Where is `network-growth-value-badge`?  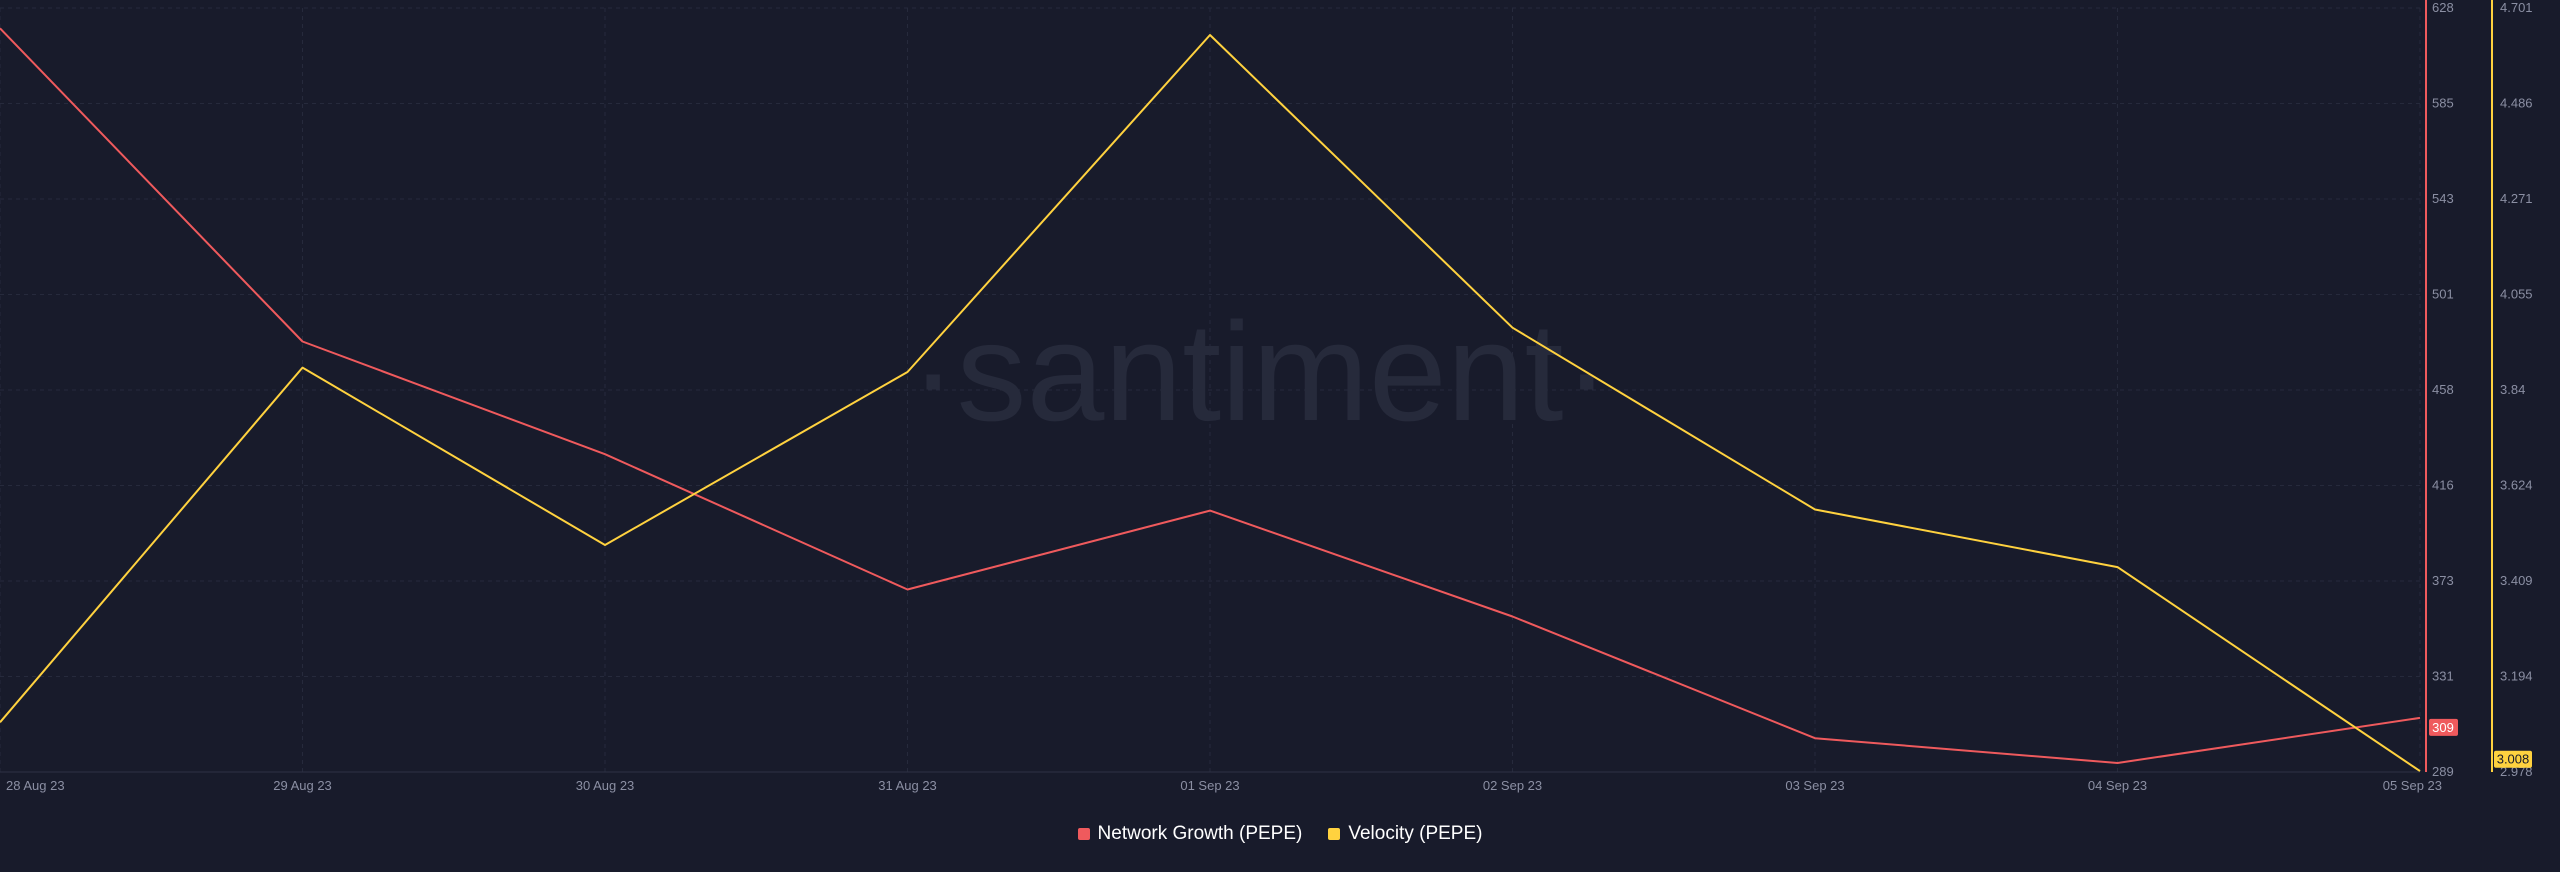 network-growth-value-badge is located at coordinates (2443, 727).